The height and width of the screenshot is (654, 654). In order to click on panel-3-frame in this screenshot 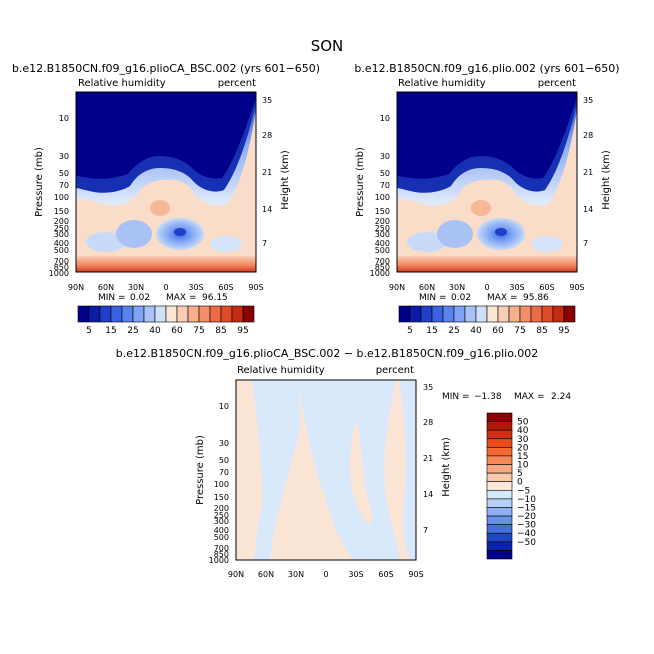, I will do `click(326, 470)`.